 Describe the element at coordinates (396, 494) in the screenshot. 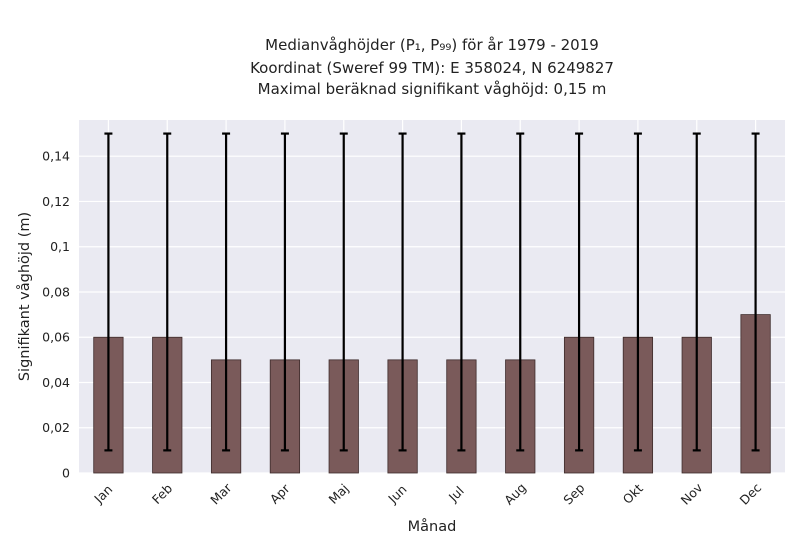

I see `x-tick-label: Jun` at that location.